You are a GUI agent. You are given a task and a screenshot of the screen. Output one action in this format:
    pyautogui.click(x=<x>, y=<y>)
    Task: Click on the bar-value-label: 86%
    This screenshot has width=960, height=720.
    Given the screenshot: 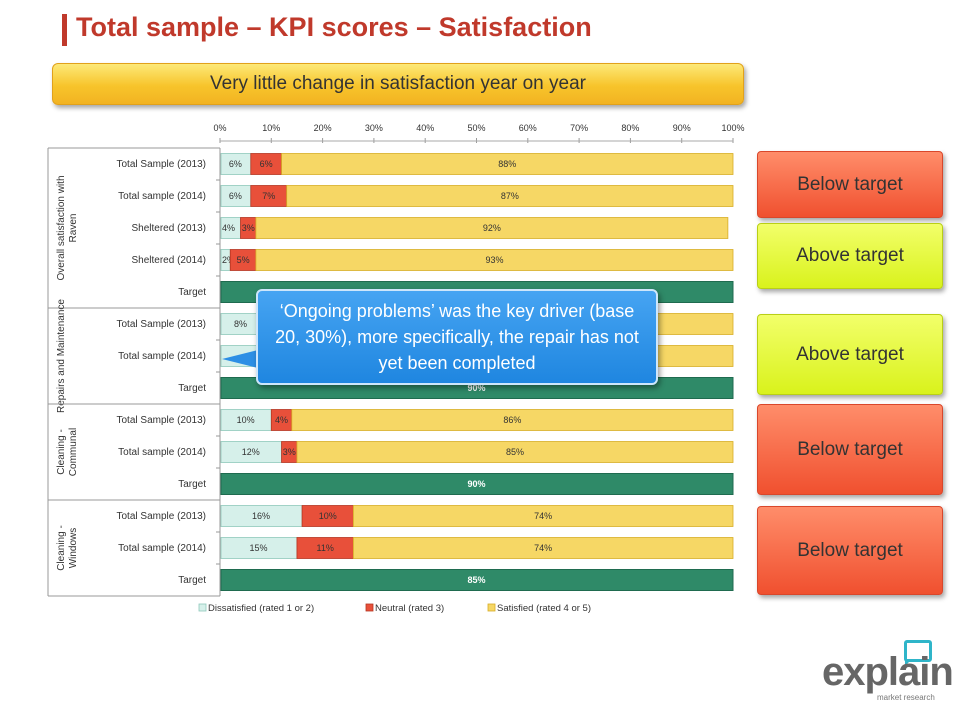 What is the action you would take?
    pyautogui.click(x=512, y=420)
    